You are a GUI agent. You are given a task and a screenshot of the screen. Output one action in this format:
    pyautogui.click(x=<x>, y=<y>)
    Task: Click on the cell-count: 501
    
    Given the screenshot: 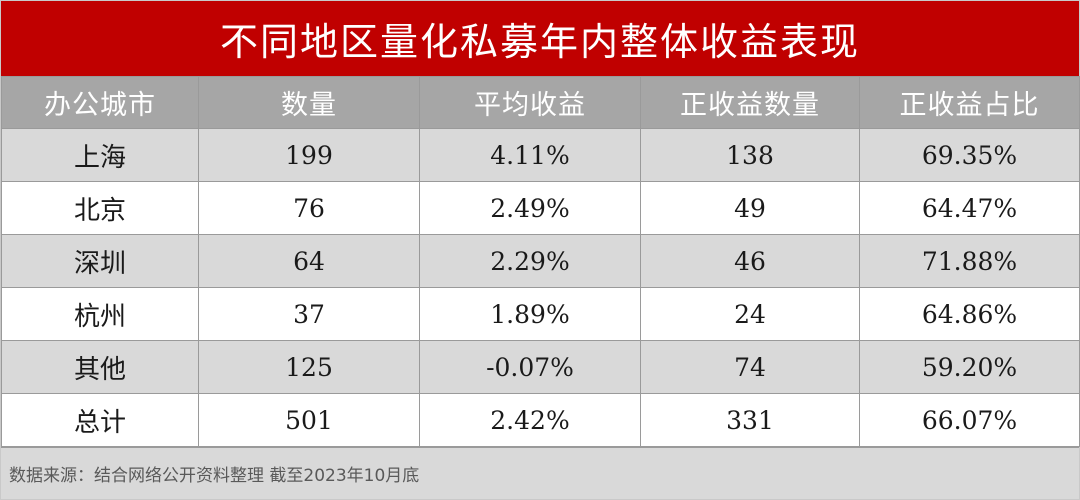 What is the action you would take?
    pyautogui.click(x=309, y=420)
    